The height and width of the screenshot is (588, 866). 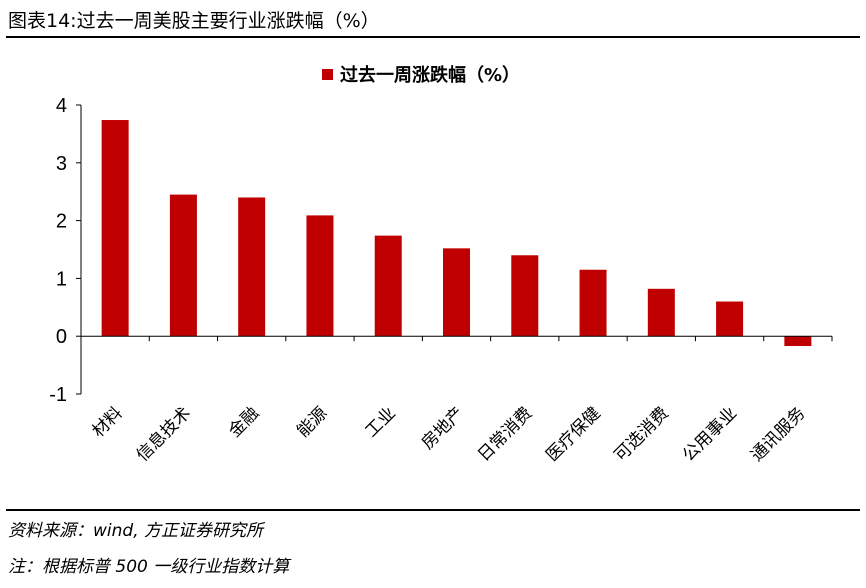 What do you see at coordinates (433, 37) in the screenshot?
I see `top-rule` at bounding box center [433, 37].